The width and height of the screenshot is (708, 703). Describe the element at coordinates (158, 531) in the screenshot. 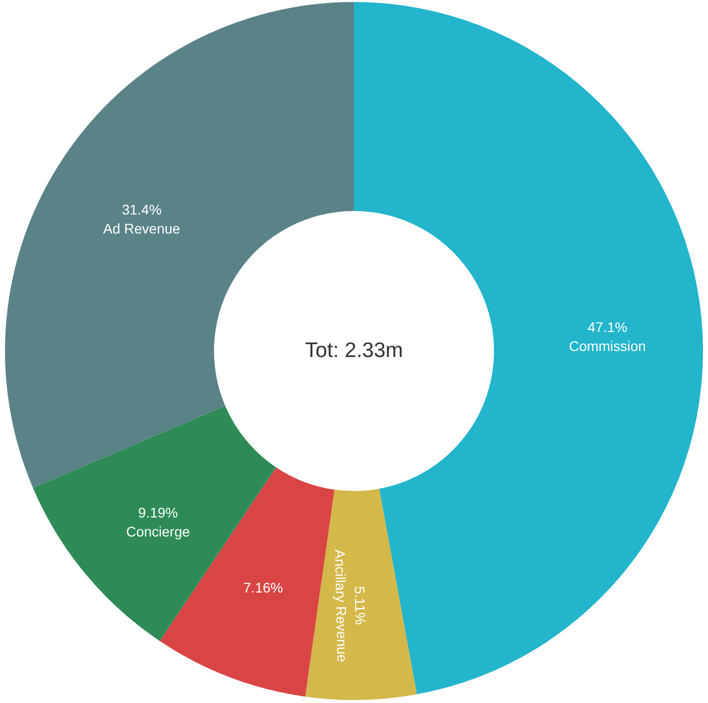

I see `slice-label: Concierge` at that location.